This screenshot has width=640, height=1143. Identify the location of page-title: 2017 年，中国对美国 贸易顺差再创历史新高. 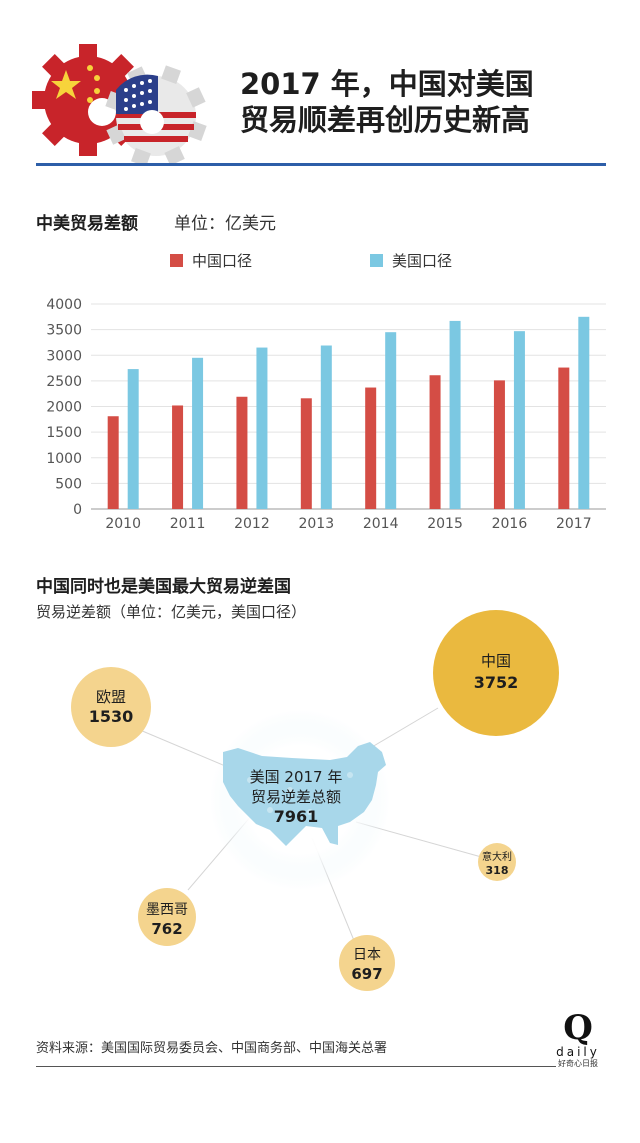
(430, 102).